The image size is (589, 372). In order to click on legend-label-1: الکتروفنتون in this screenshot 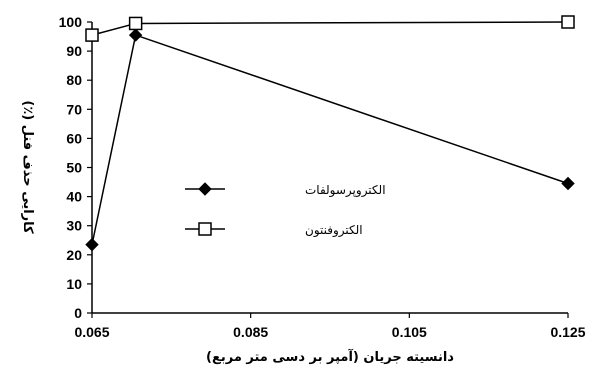, I will do `click(334, 230)`.